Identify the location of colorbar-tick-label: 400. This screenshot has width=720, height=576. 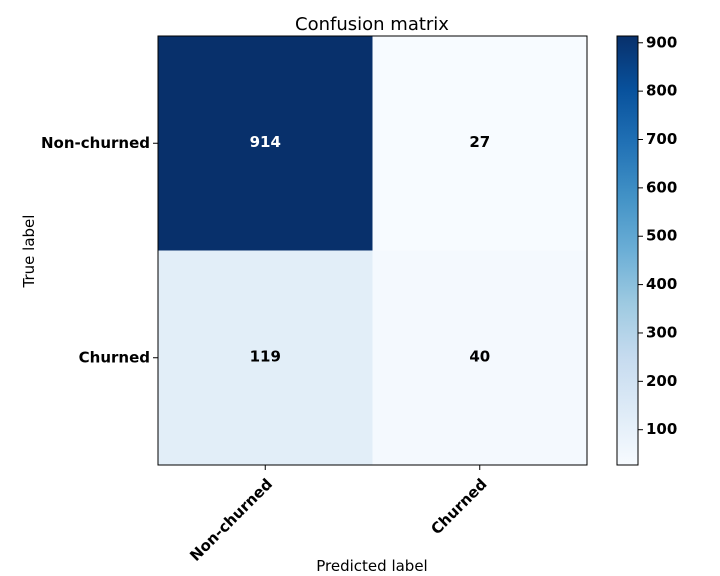
(661, 284).